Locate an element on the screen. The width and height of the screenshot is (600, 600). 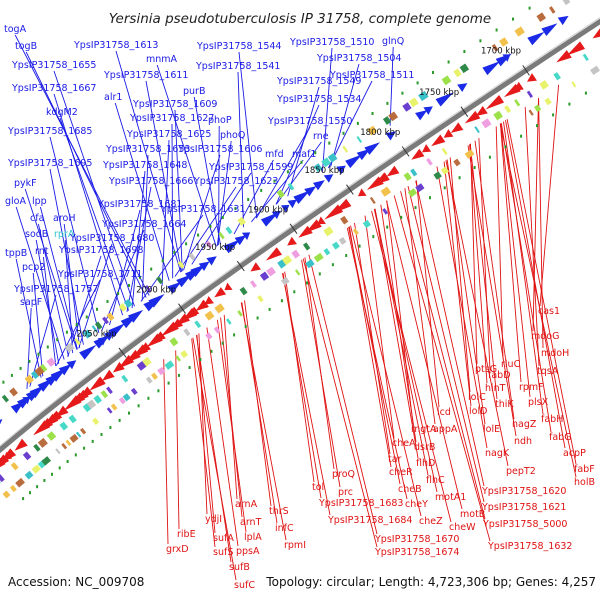
gene-label-YpsIP31758_1620: YpsIP31758_1620 is located at coordinates (523, 491).